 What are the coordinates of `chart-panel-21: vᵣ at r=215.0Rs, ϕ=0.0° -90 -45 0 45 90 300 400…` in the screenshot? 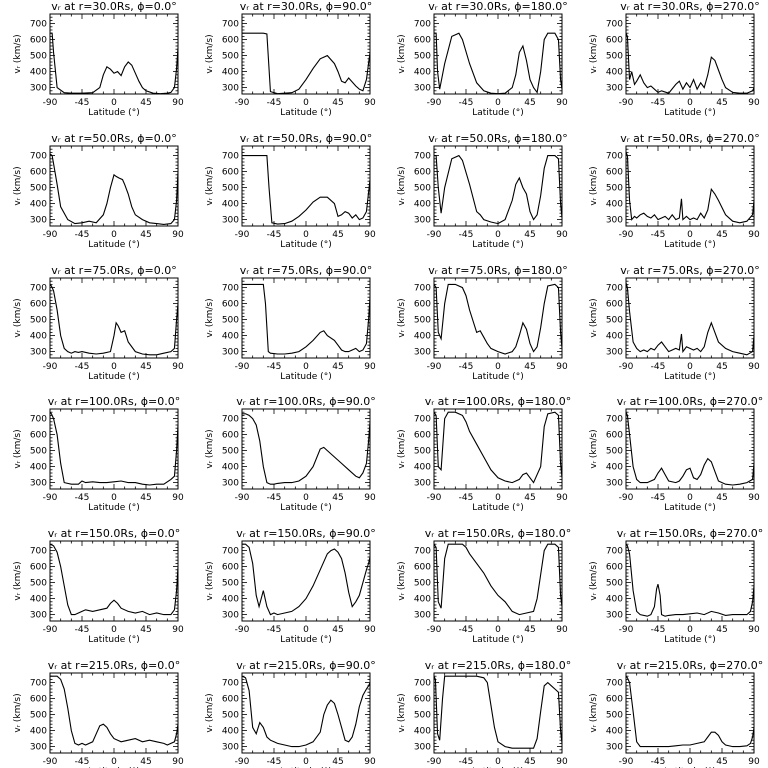 It's located at (98, 713).